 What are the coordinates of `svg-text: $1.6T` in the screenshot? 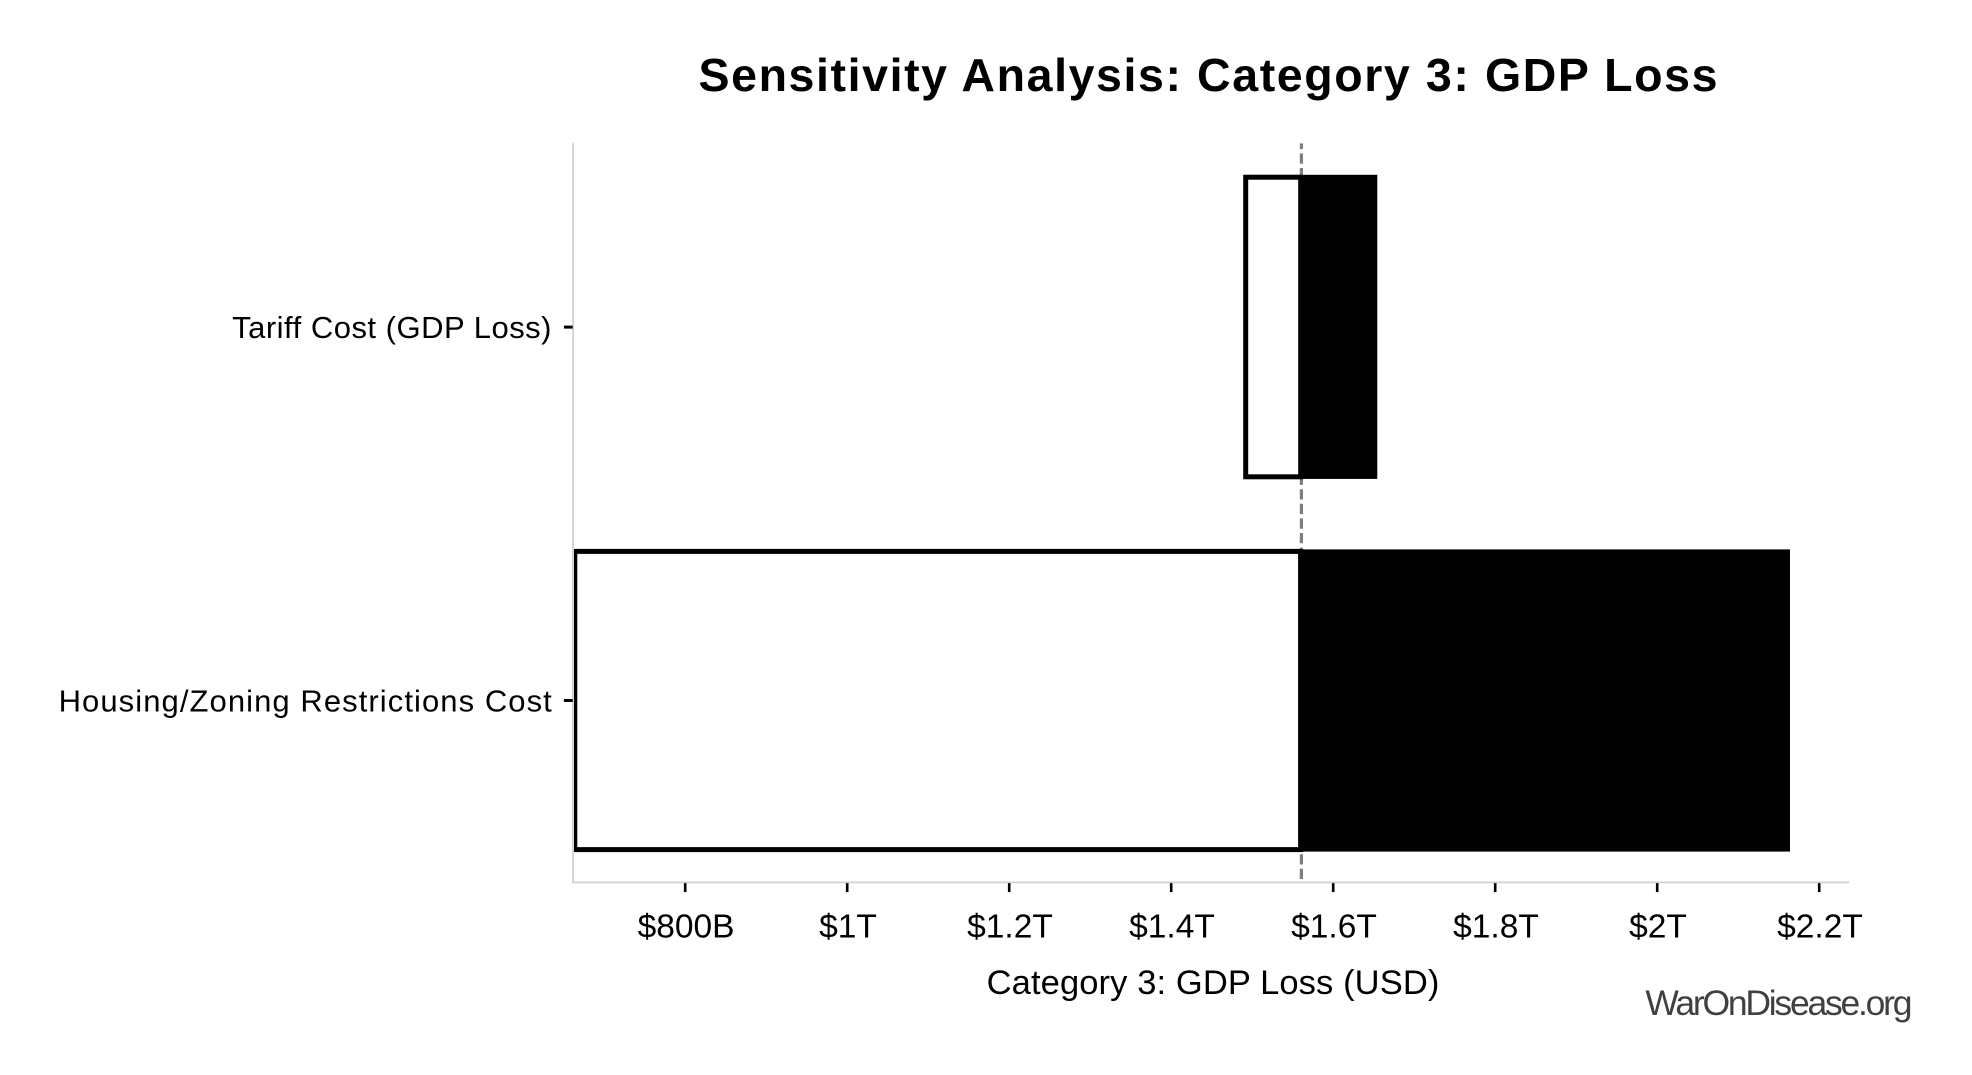 It's located at (1334, 926).